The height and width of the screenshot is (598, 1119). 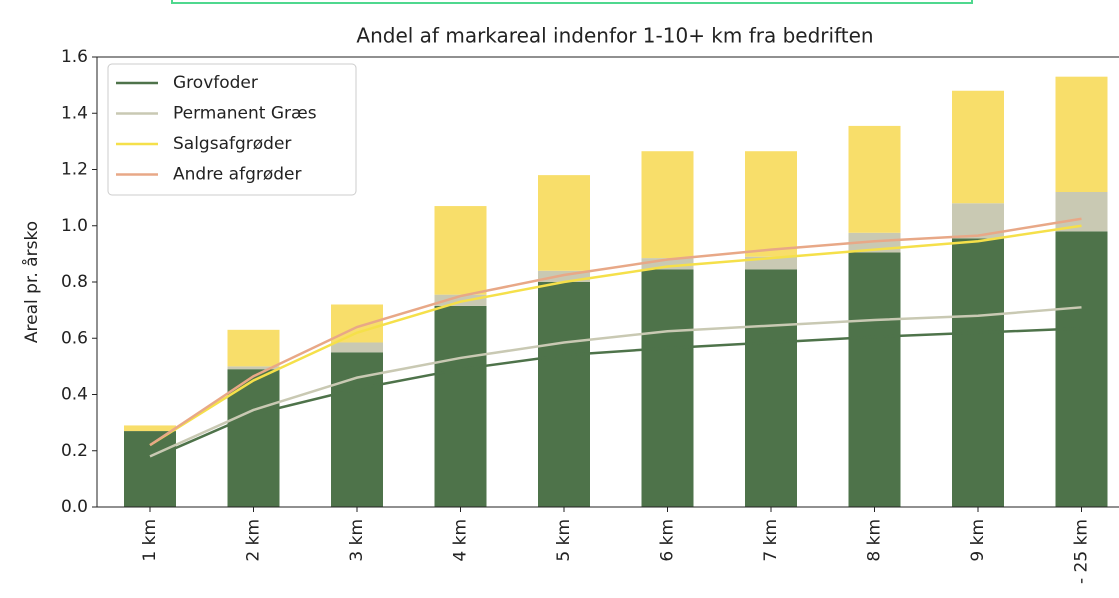 I want to click on y-tick-label: 0.2, so click(x=74, y=451).